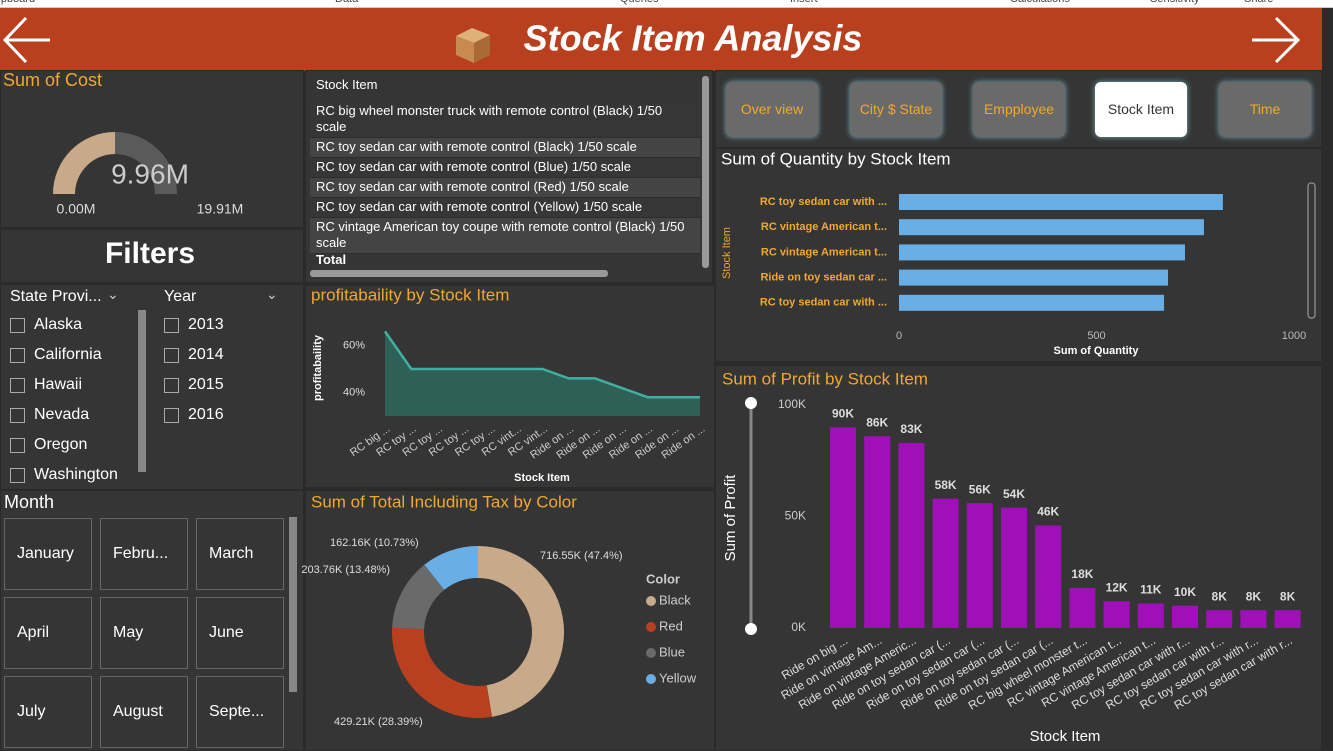  Describe the element at coordinates (76, 209) in the screenshot. I see `gauge-min: 0.00M` at that location.